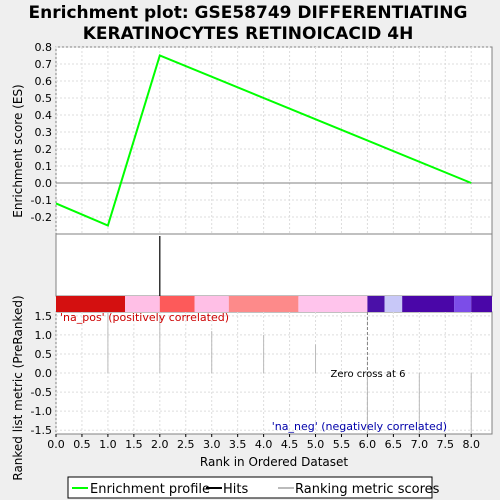 This screenshot has height=500, width=500. What do you see at coordinates (212, 444) in the screenshot?
I see `x-tick-label: 3.0` at bounding box center [212, 444].